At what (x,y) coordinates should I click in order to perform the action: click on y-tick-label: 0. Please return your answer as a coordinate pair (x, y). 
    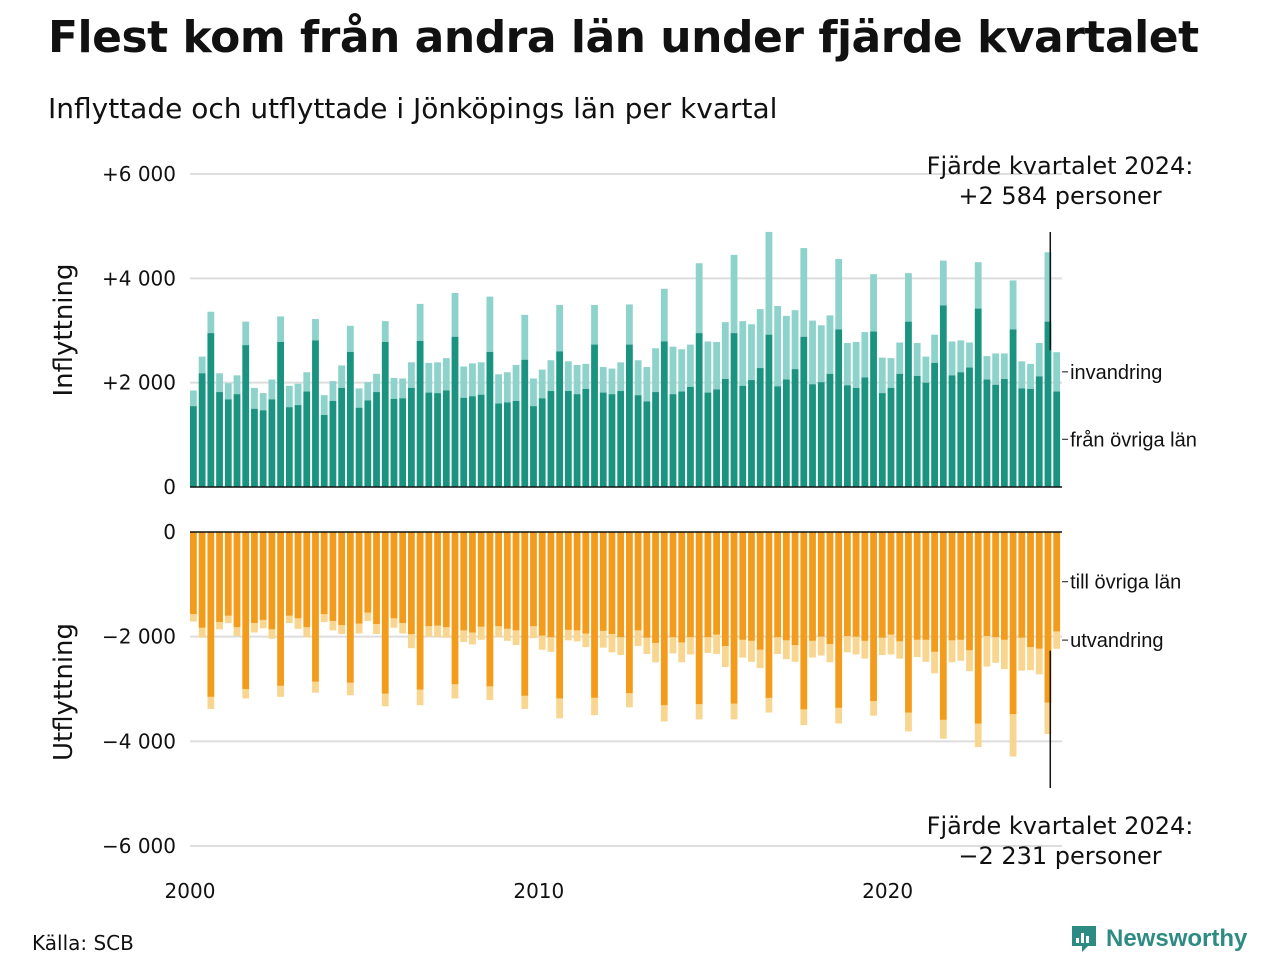
    Looking at the image, I should click on (169, 487).